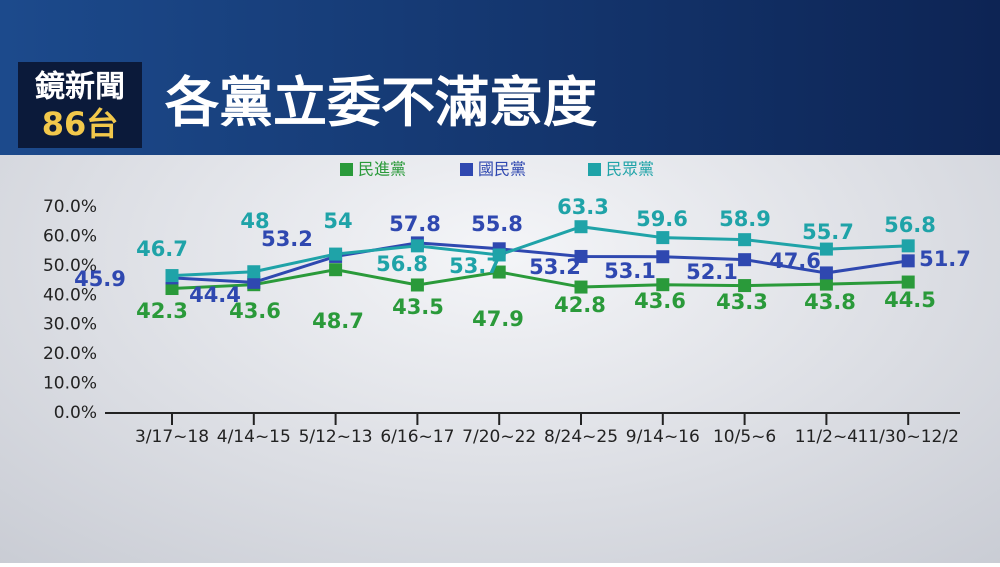 The image size is (1000, 567). What do you see at coordinates (630, 271) in the screenshot?
I see `data-label: 53.1` at bounding box center [630, 271].